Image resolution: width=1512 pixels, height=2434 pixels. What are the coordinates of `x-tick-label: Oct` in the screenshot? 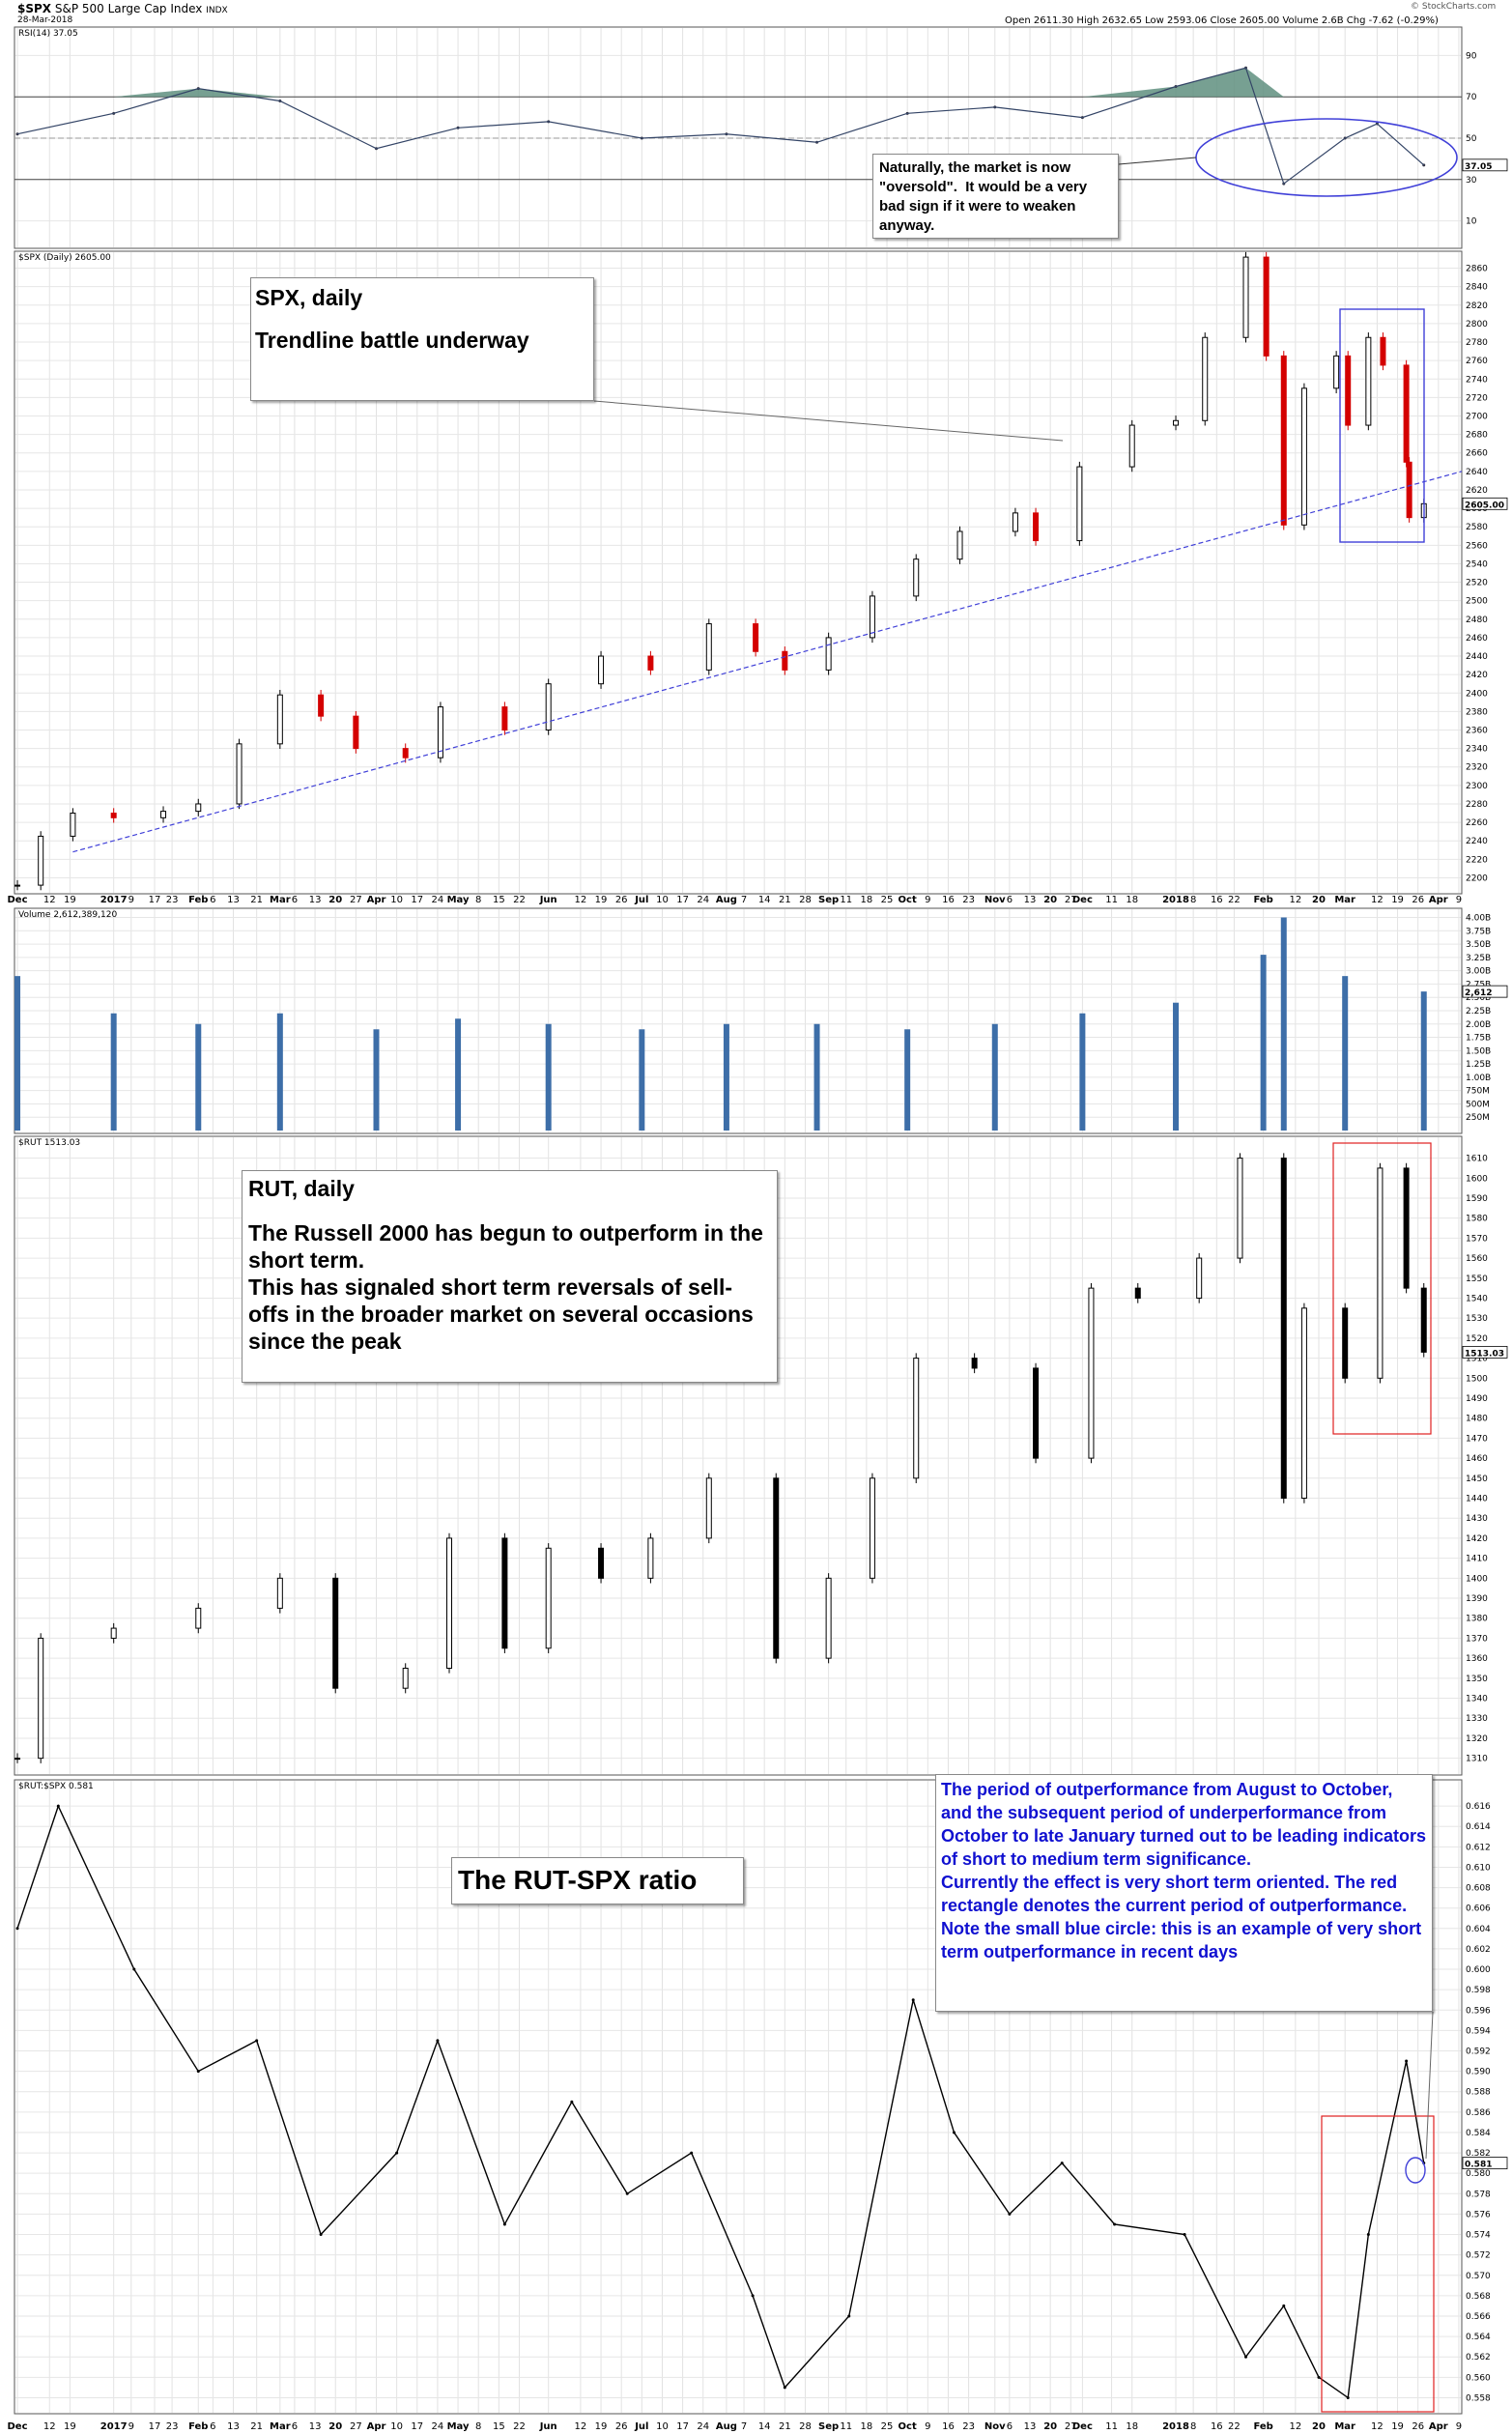 It's located at (908, 2426).